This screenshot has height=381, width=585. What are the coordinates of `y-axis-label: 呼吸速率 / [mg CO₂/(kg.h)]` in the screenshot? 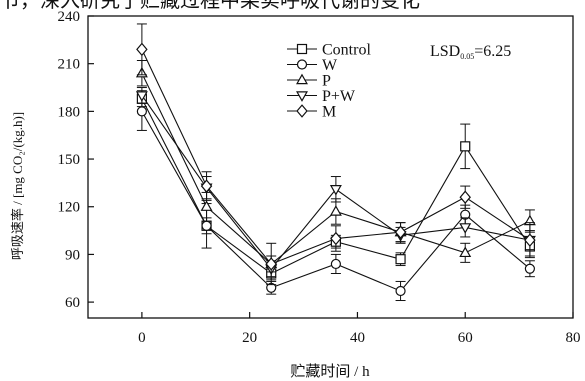 It's located at (17, 186).